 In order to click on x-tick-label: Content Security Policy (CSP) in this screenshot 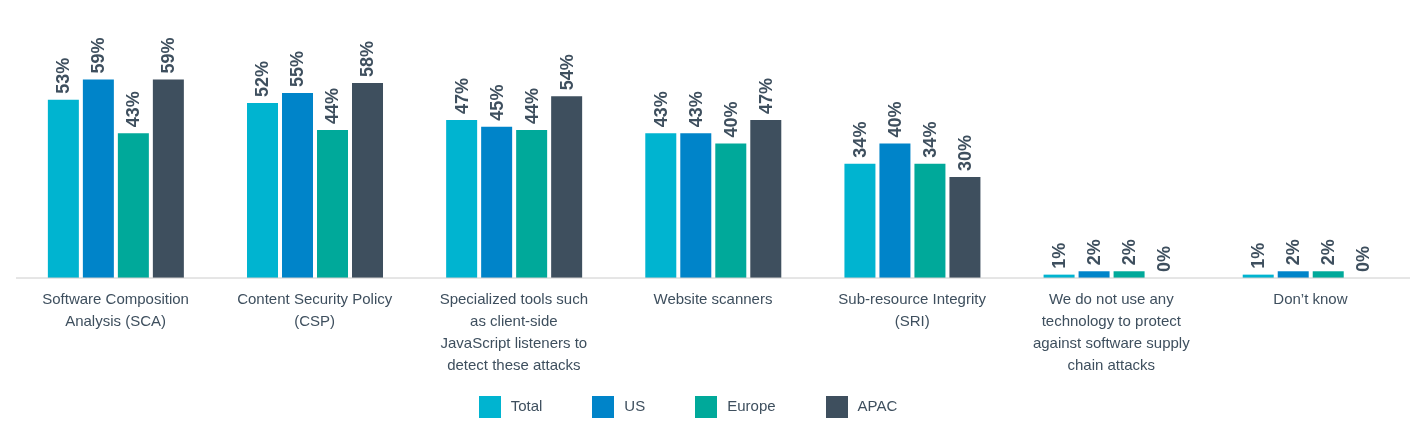, I will do `click(315, 309)`.